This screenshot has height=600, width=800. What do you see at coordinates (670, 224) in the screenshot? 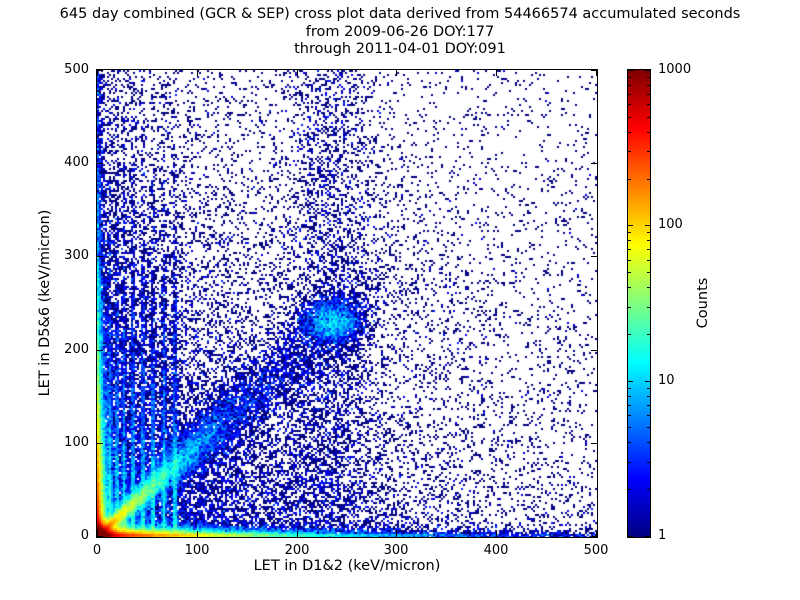
I see `colorbar-tick-label: 100` at bounding box center [670, 224].